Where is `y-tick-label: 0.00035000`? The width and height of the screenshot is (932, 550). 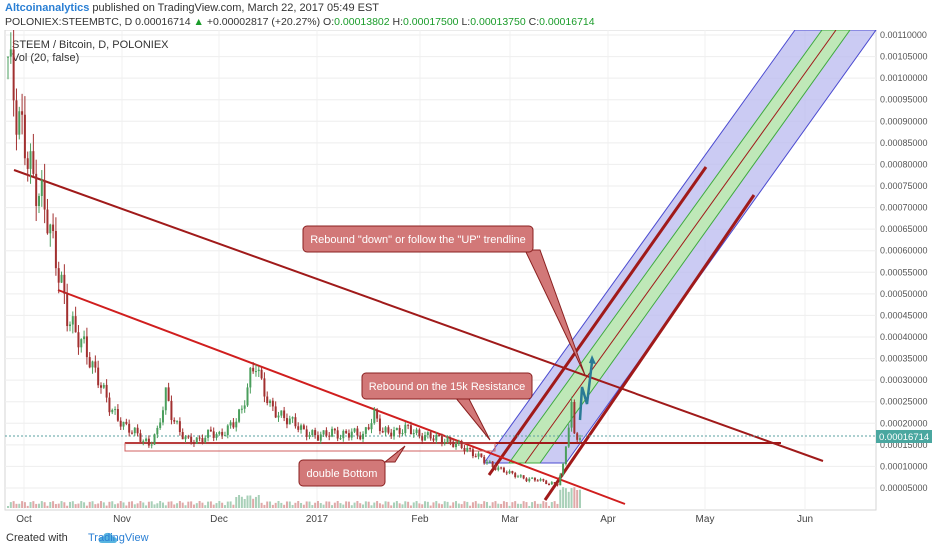
y-tick-label: 0.00035000 is located at coordinates (904, 359).